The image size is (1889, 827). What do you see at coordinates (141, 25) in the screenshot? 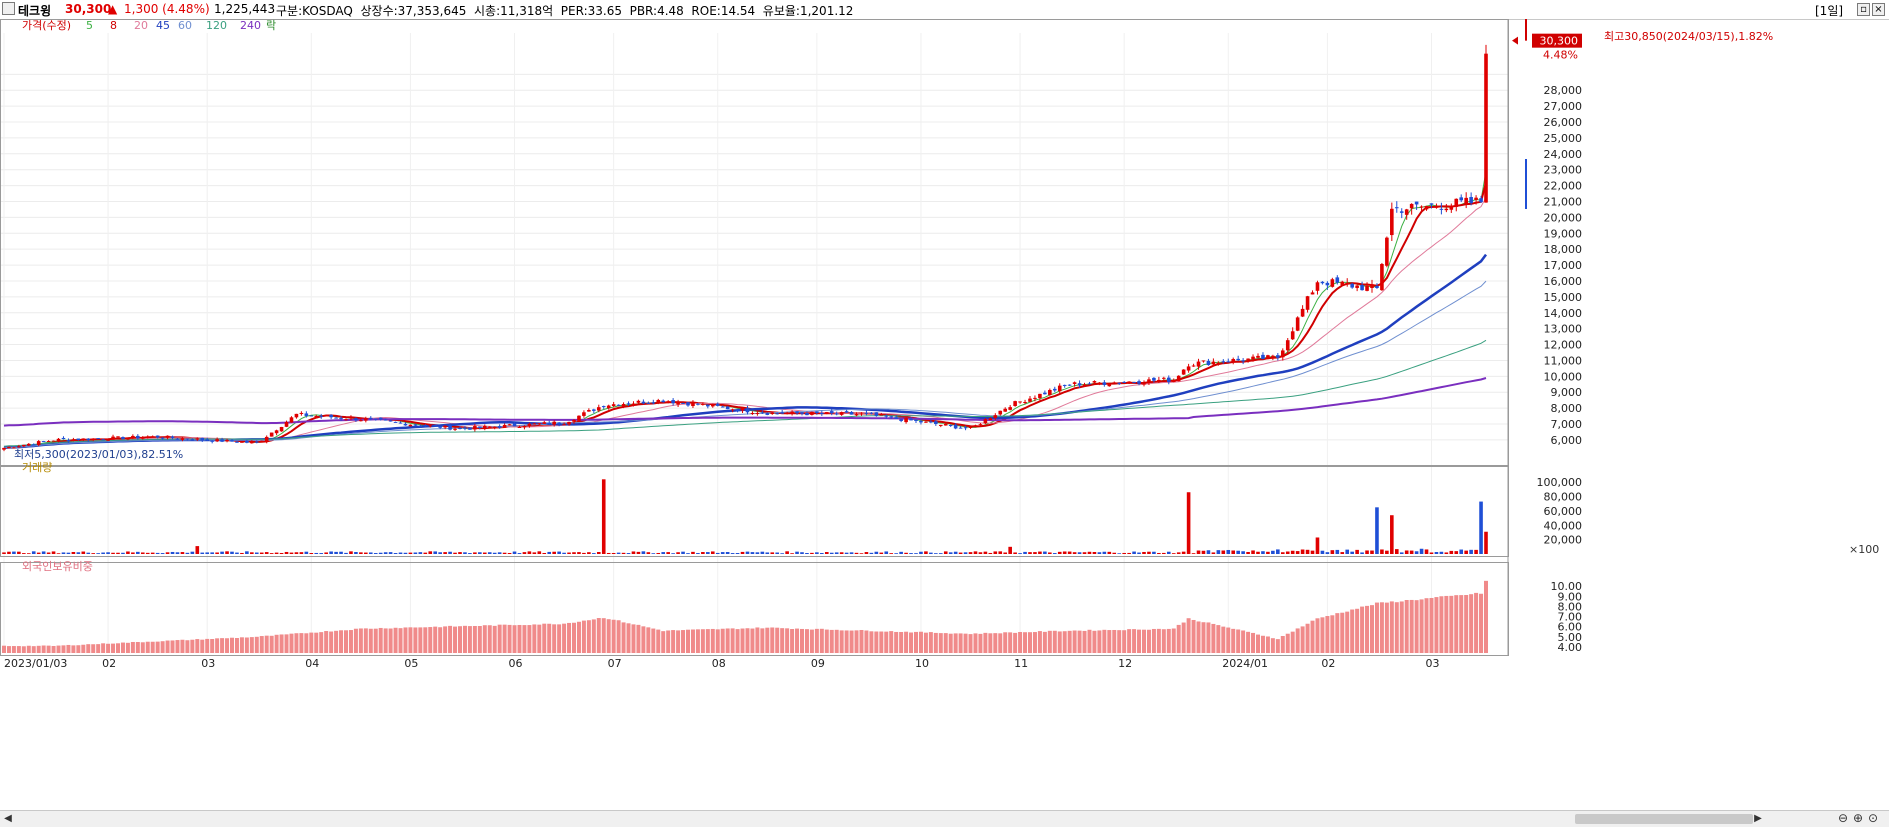
I see `legend-ma20: 20` at bounding box center [141, 25].